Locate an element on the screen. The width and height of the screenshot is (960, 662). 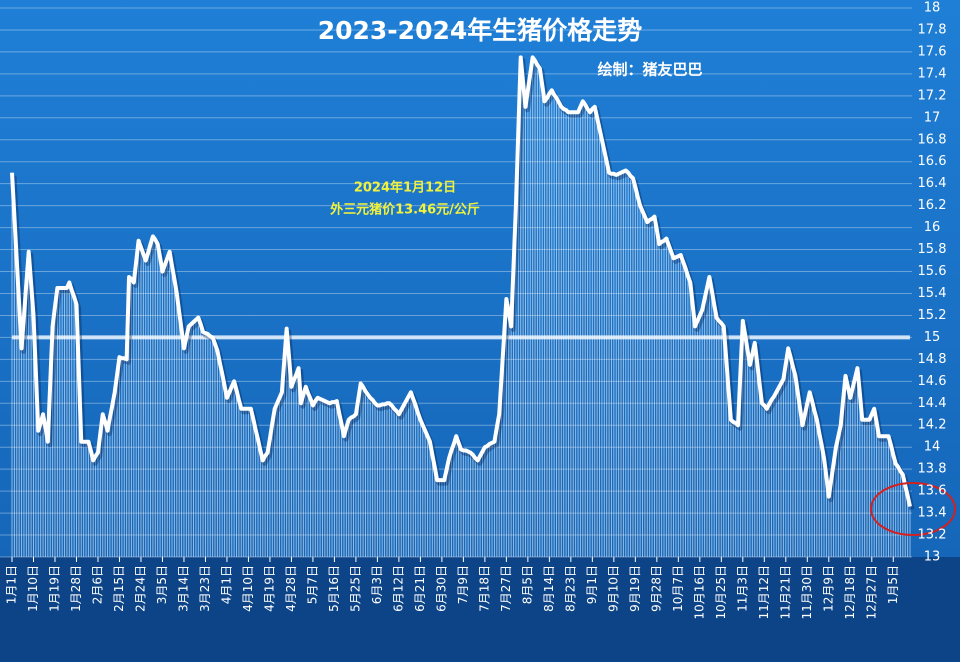
x-tick-label: 4月10日 is located at coordinates (248, 588).